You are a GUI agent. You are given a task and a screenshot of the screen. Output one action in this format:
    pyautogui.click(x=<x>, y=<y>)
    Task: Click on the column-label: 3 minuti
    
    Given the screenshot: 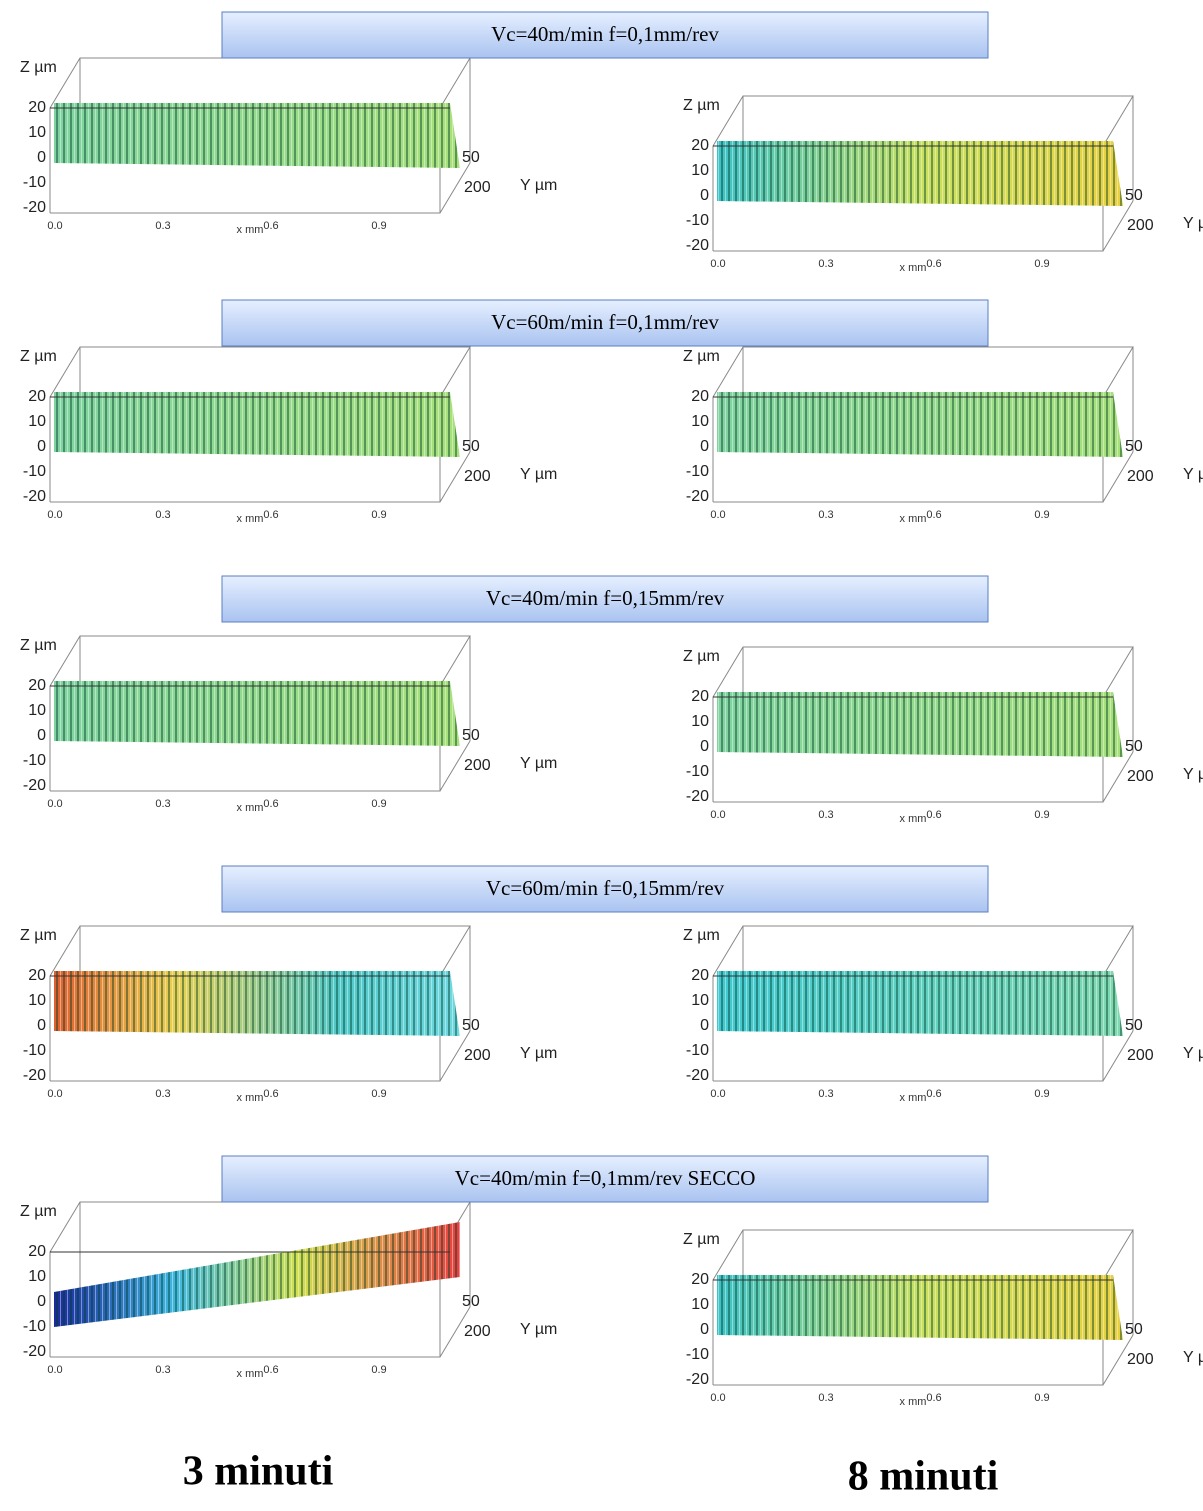 What is the action you would take?
    pyautogui.click(x=258, y=1472)
    